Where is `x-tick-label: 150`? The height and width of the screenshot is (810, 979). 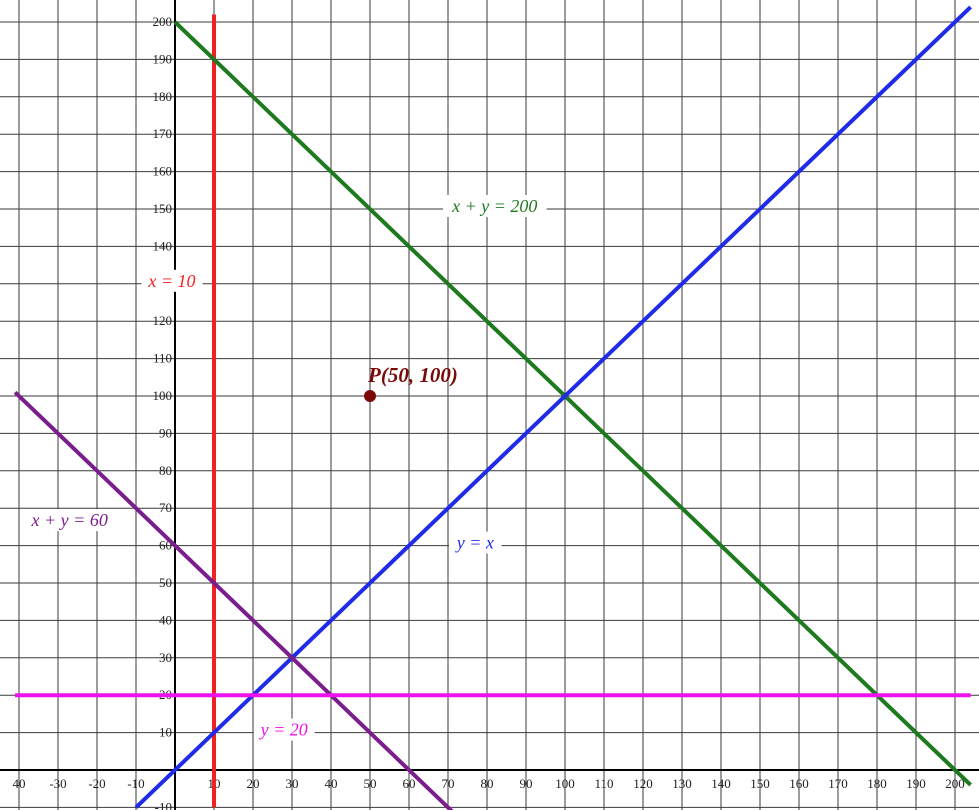
x-tick-label: 150 is located at coordinates (760, 783).